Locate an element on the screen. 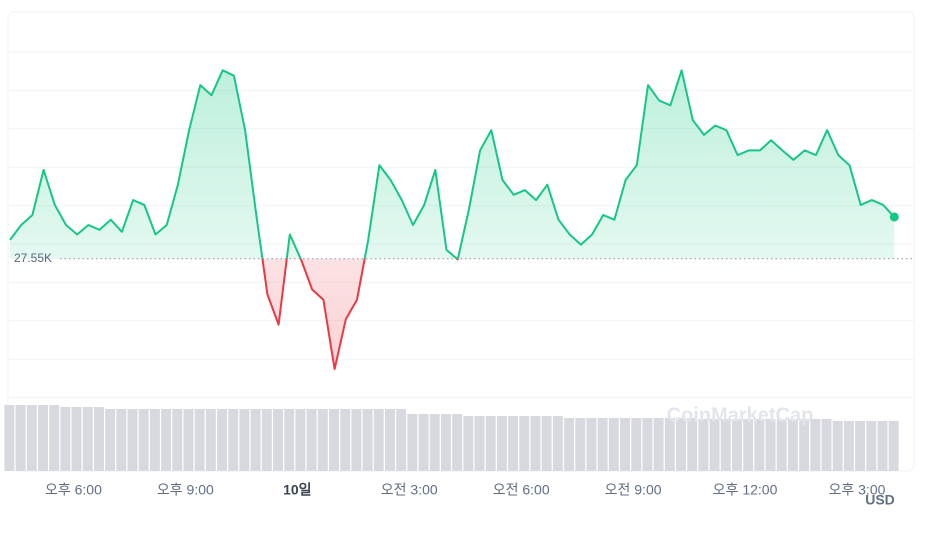 The height and width of the screenshot is (533, 930). currency-label: USD is located at coordinates (880, 500).